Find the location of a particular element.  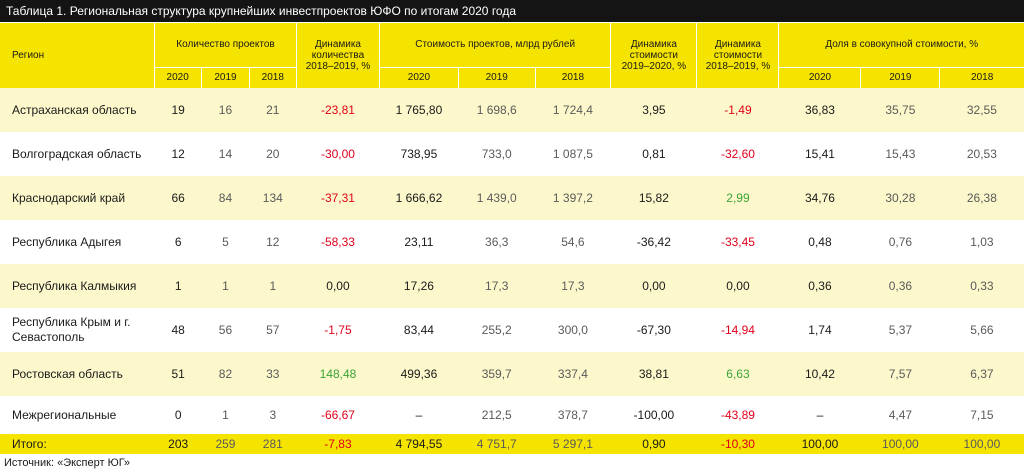

cell-count-2019: 82 is located at coordinates (225, 374).